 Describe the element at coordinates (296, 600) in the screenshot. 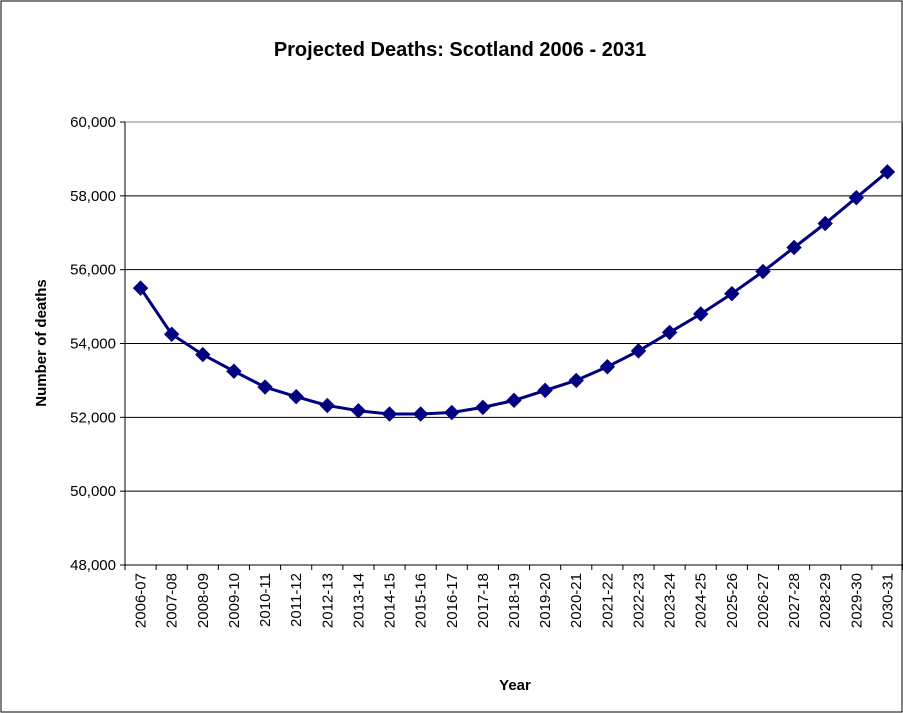

I see `x-tick-label: 2011-12` at that location.